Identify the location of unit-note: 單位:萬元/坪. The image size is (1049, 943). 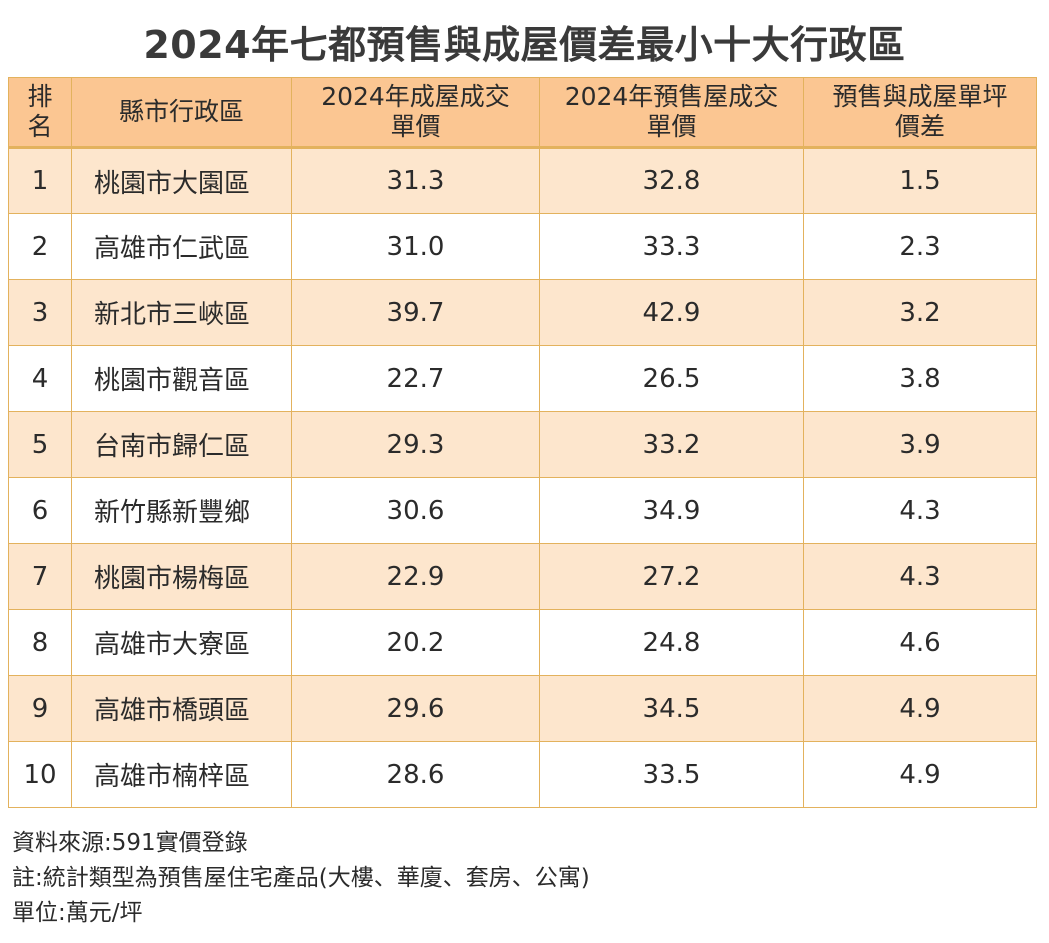
(77, 913).